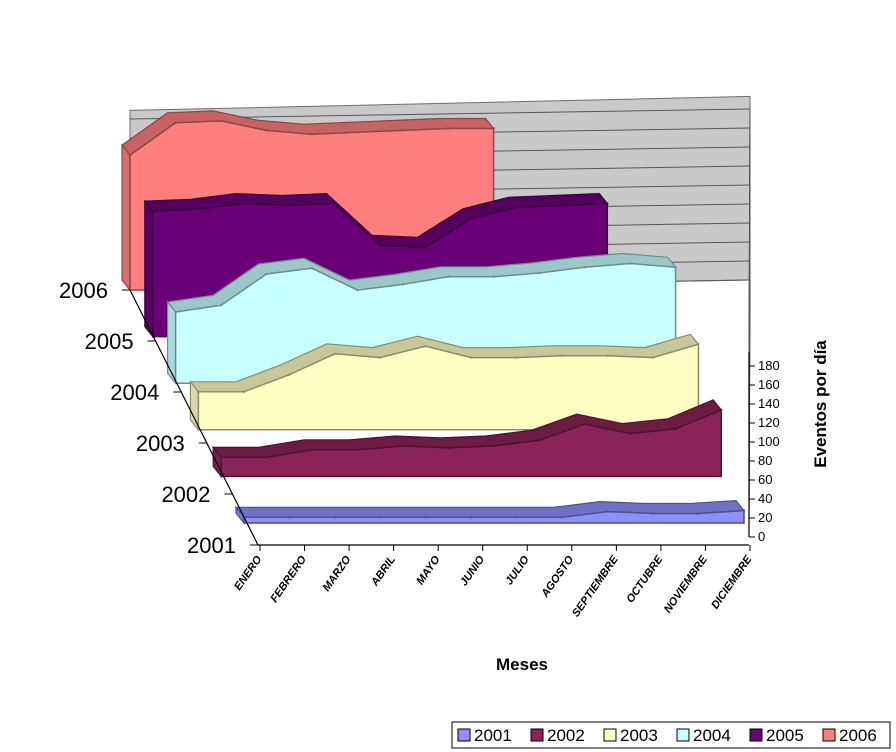 This screenshot has height=752, width=896. What do you see at coordinates (562, 517) in the screenshot?
I see `data-point-2001-AGOSTO` at bounding box center [562, 517].